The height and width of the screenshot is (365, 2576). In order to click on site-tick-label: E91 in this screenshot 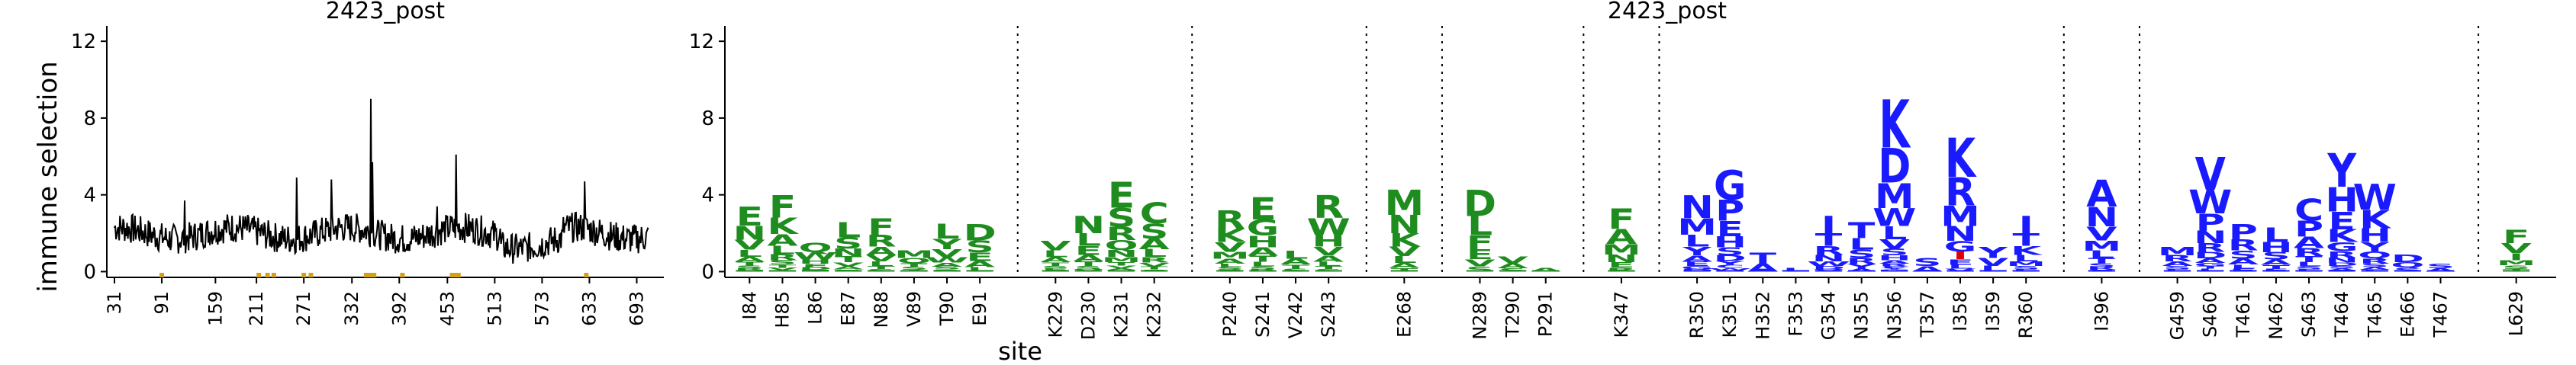, I will do `click(979, 309)`.